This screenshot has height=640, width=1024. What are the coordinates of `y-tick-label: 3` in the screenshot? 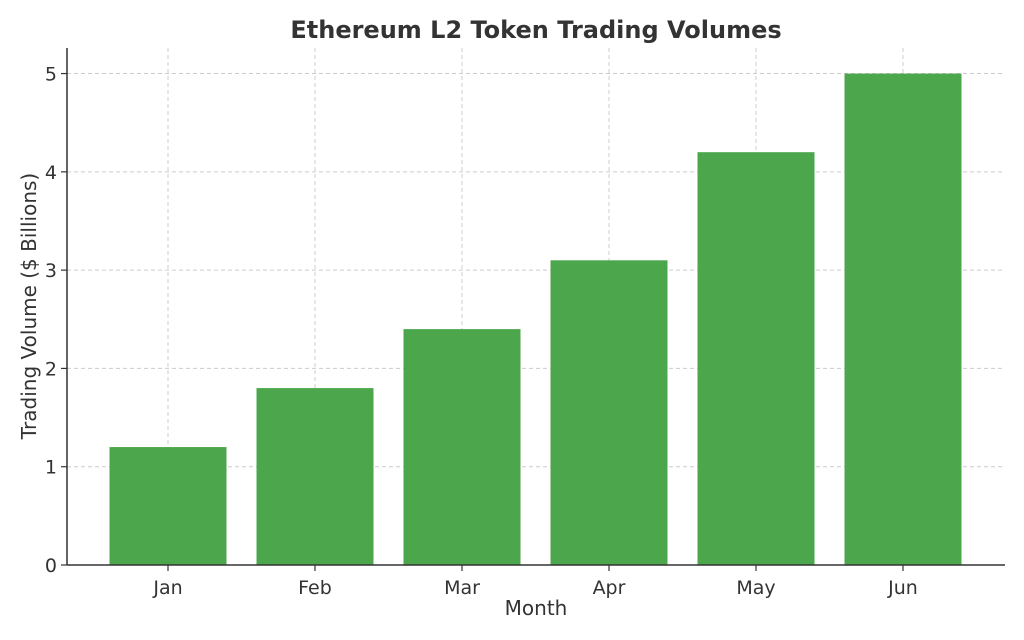 It's located at (51, 271).